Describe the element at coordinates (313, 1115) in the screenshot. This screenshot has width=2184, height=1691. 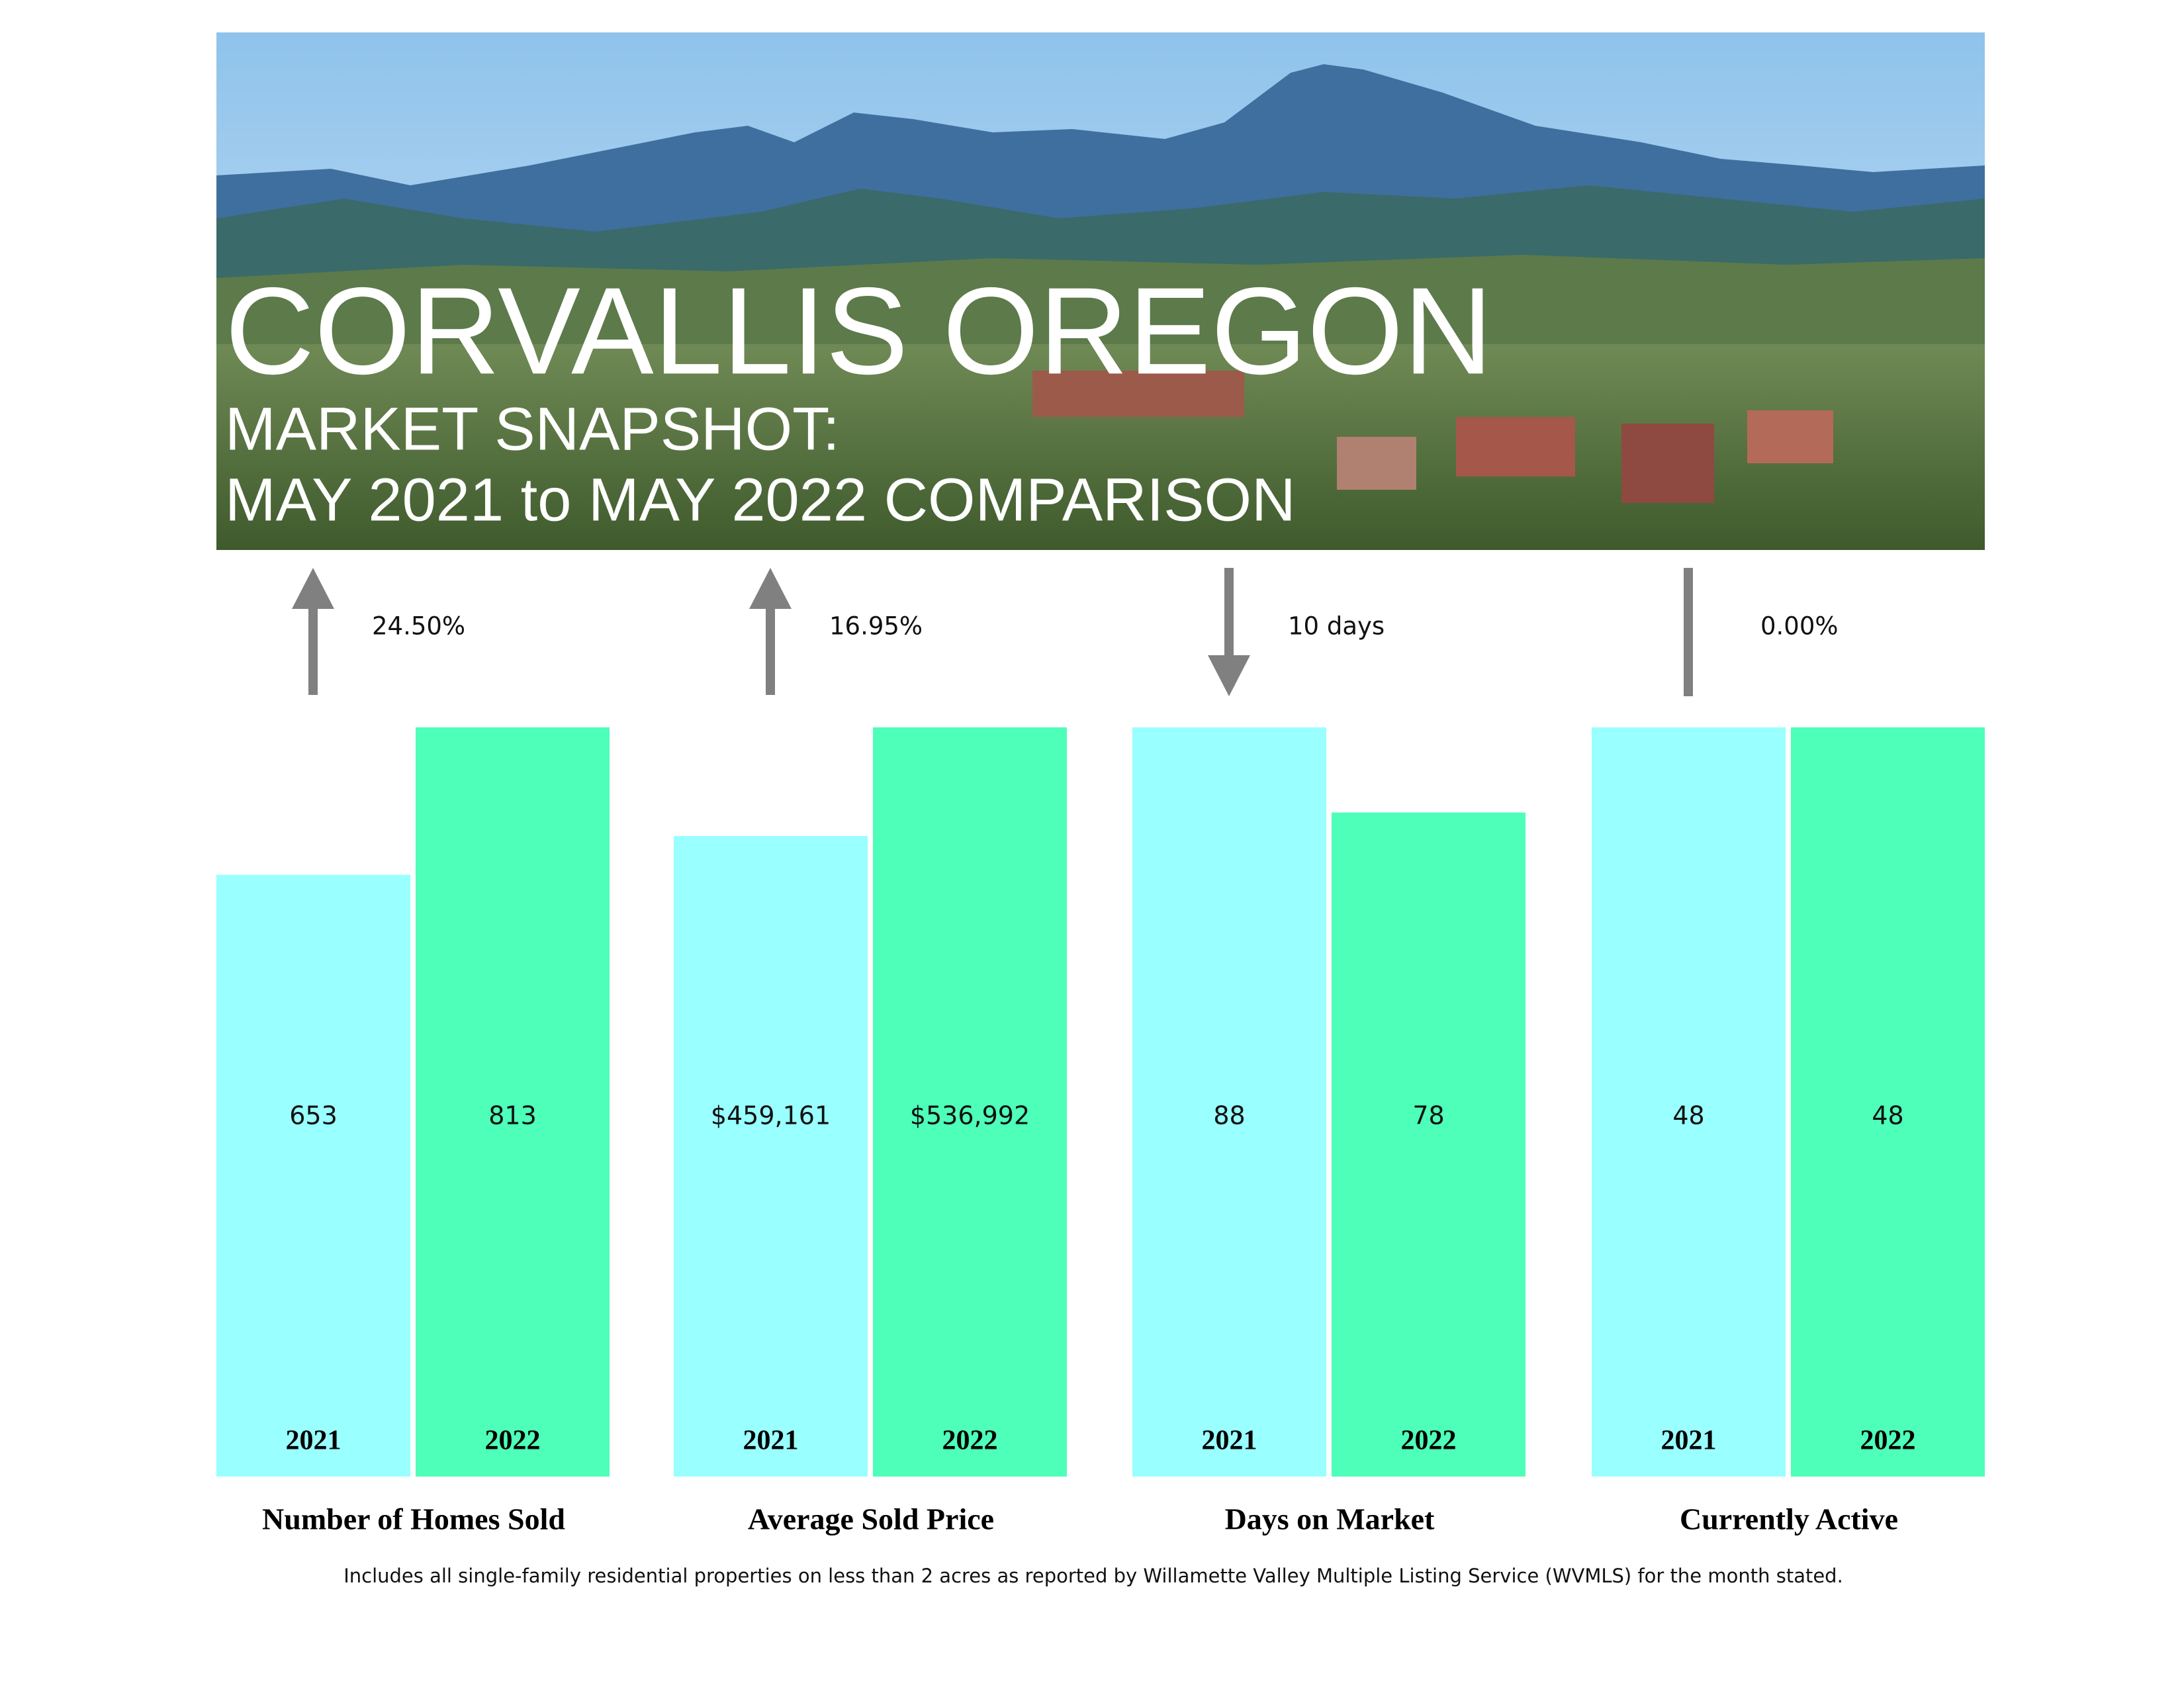
I see `value-label: 653` at that location.